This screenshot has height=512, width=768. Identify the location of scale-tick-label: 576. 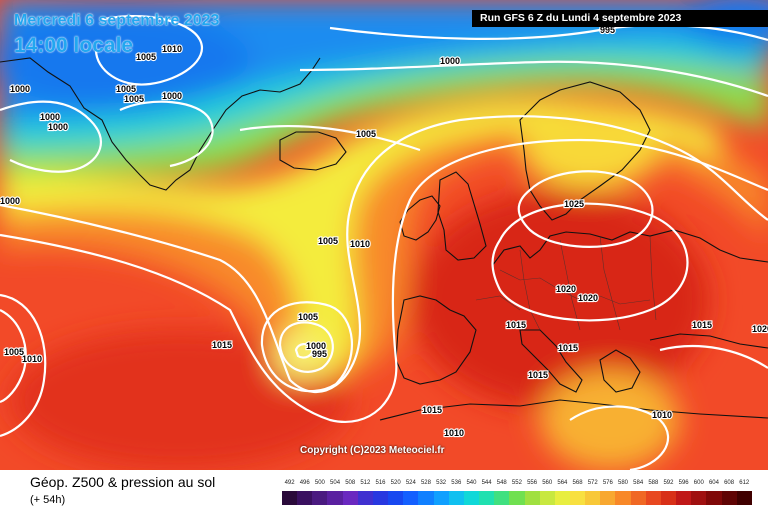
(607, 483).